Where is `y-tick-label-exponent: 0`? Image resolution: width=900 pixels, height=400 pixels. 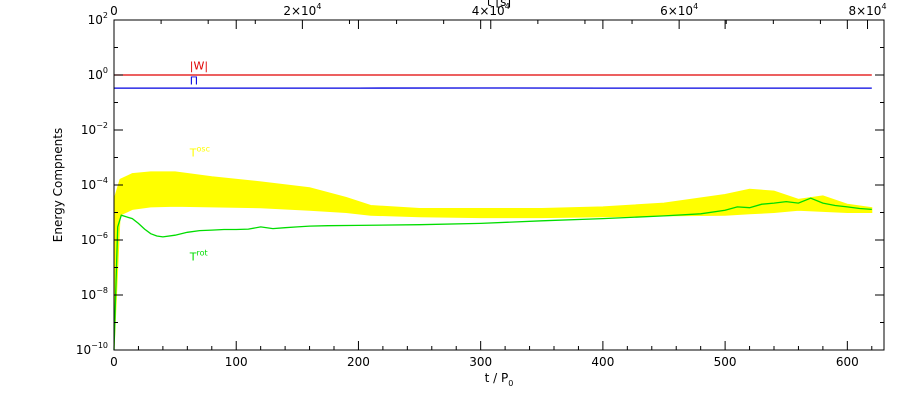 y-tick-label-exponent: 0 is located at coordinates (105, 70).